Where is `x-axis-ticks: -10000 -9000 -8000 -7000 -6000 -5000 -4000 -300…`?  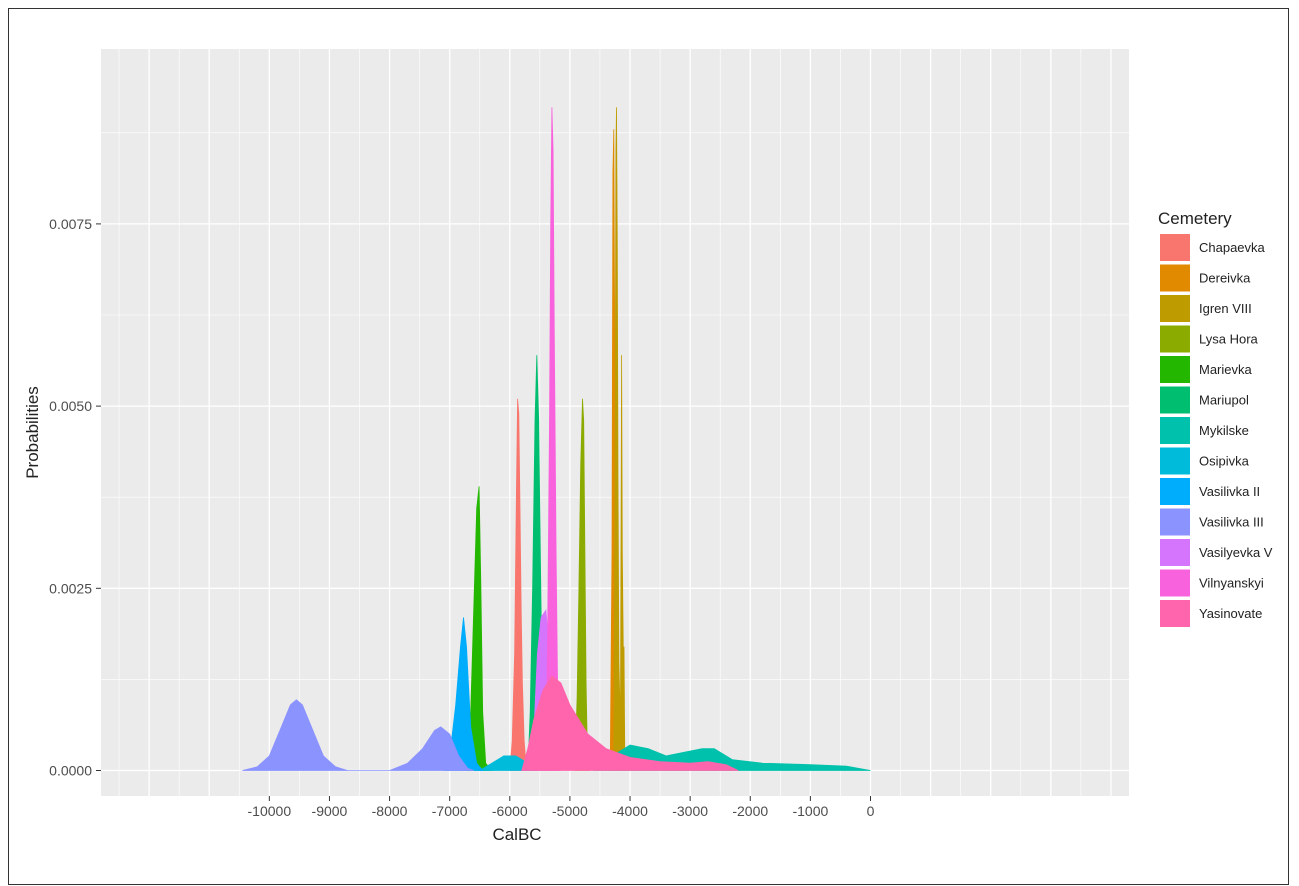 x-axis-ticks: -10000 -9000 -8000 -7000 -6000 -5000 -4000 -300… is located at coordinates (561, 807).